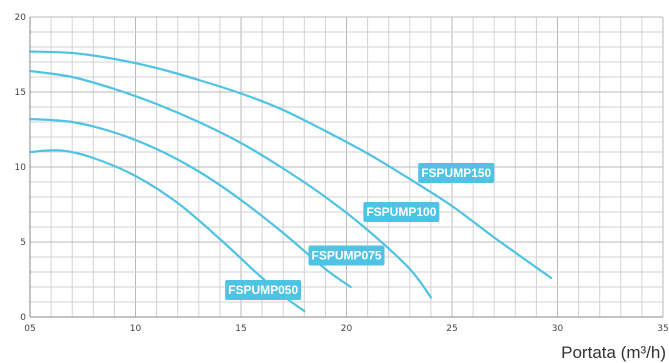 Image resolution: width=669 pixels, height=363 pixels. What do you see at coordinates (558, 329) in the screenshot?
I see `x-tick-label: 30` at bounding box center [558, 329].